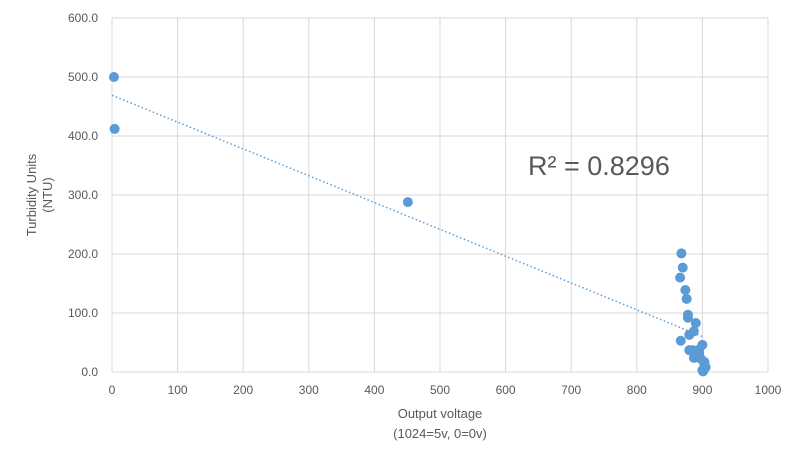  I want to click on r-squared-label: R² = 0.8296, so click(599, 166).